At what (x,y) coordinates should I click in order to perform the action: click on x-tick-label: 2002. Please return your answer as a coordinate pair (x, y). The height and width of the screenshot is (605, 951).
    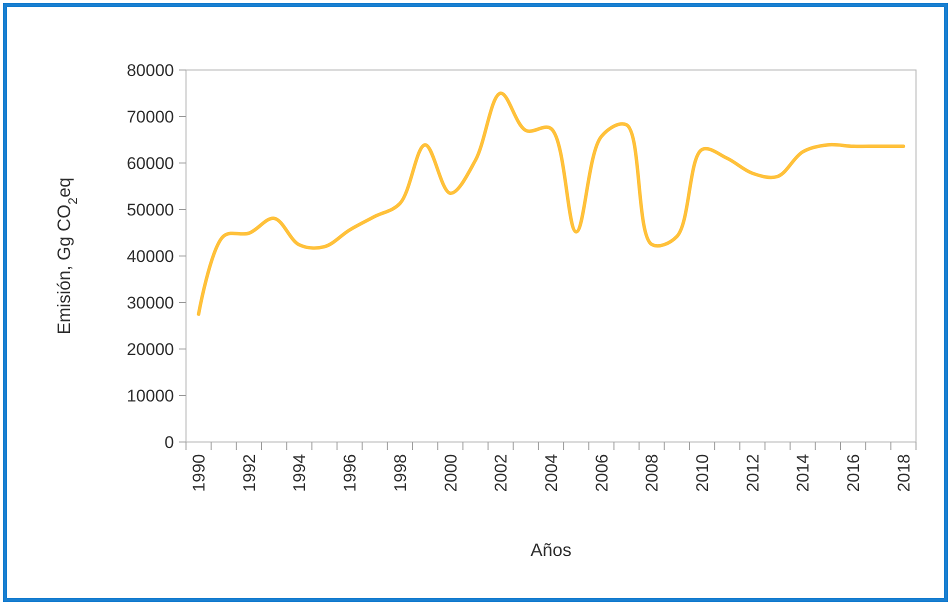
    Looking at the image, I should click on (501, 473).